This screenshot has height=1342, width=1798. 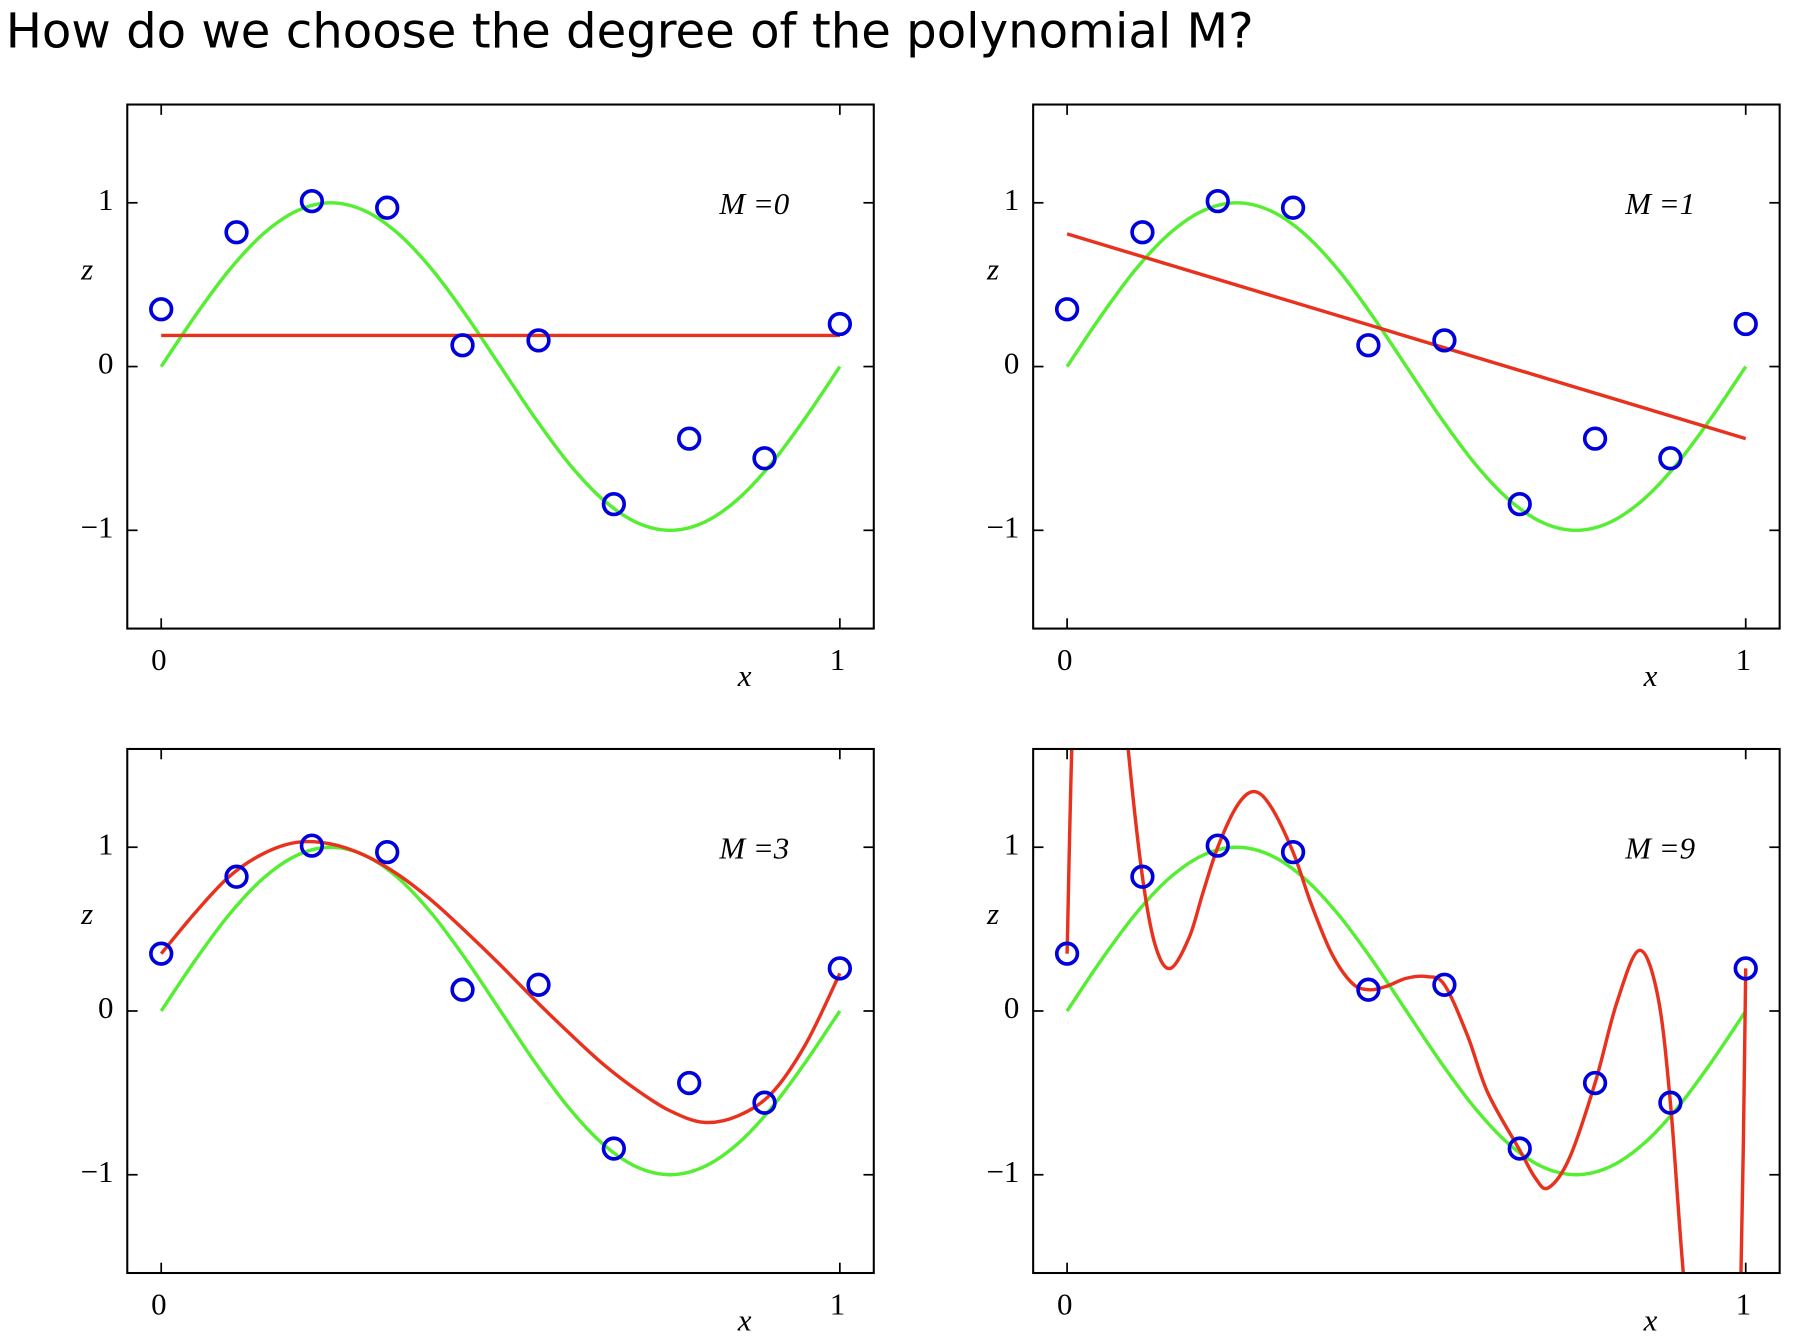 I want to click on annotation: M =3, so click(x=753, y=847).